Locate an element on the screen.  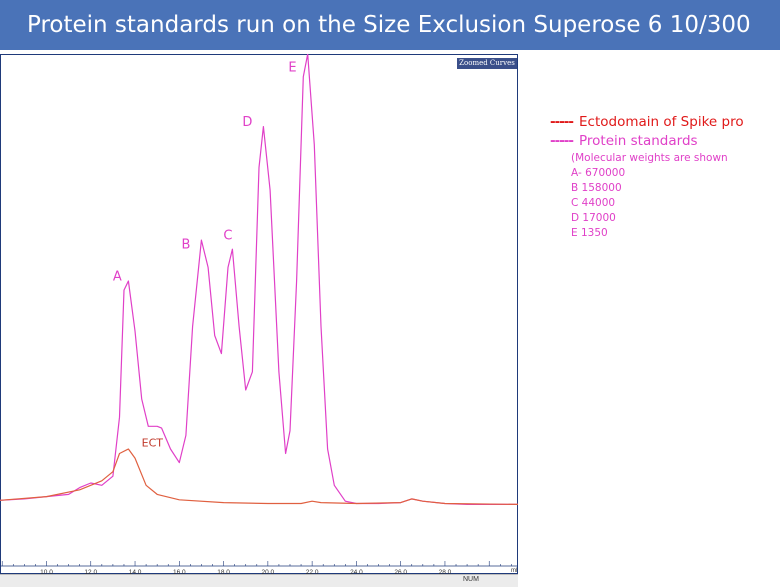
x-tick-label: 10.0 is located at coordinates (46, 572).